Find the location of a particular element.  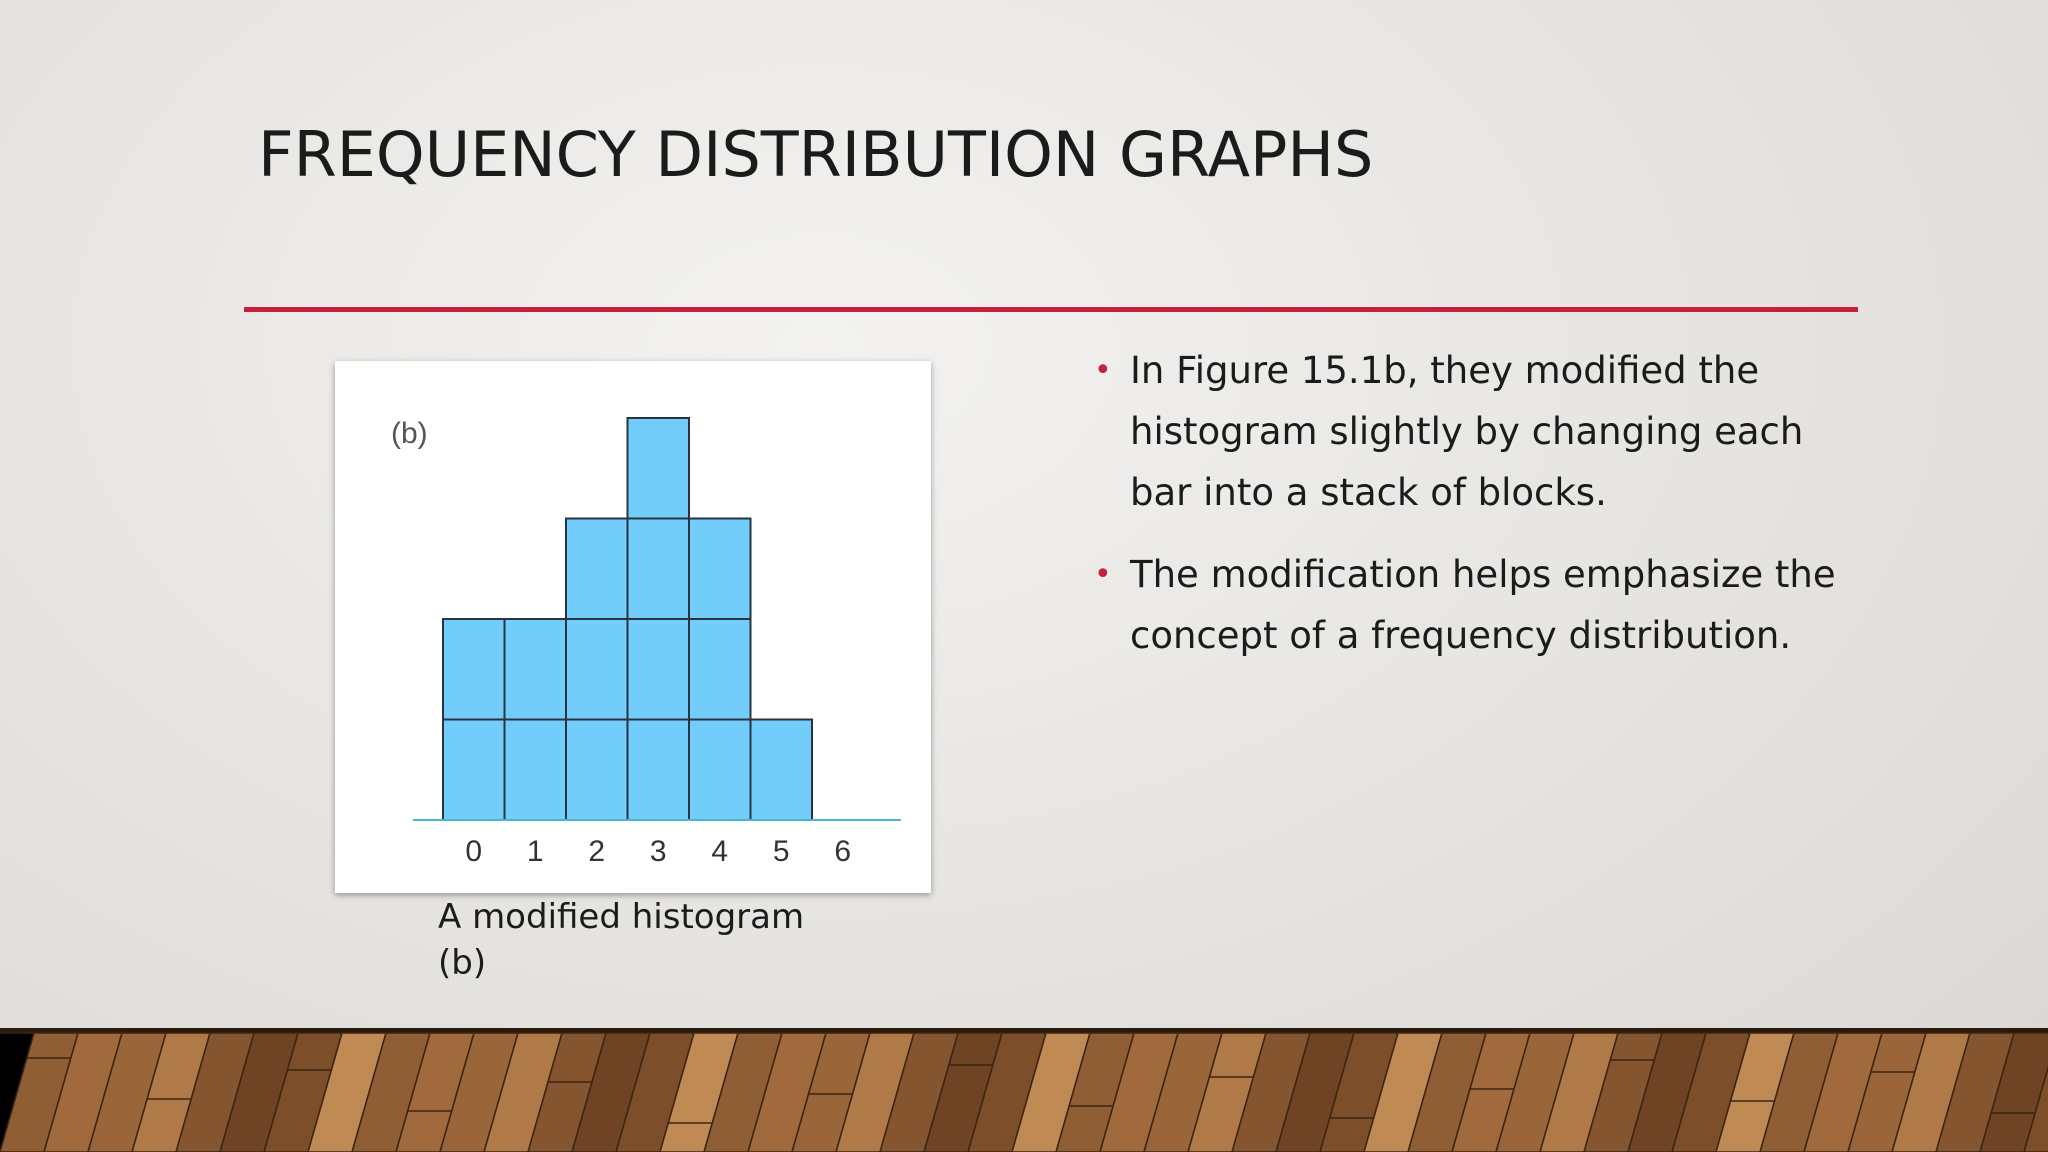

histogram-chart: (b) 0 1 2 3 4 5 6 is located at coordinates (646, 642).